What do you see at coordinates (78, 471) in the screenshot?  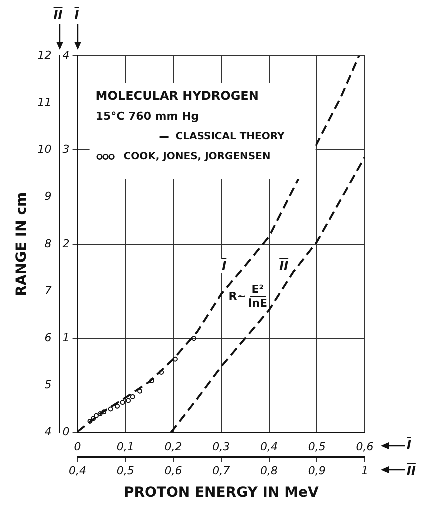 I see `x-tick-label: 0,4` at bounding box center [78, 471].